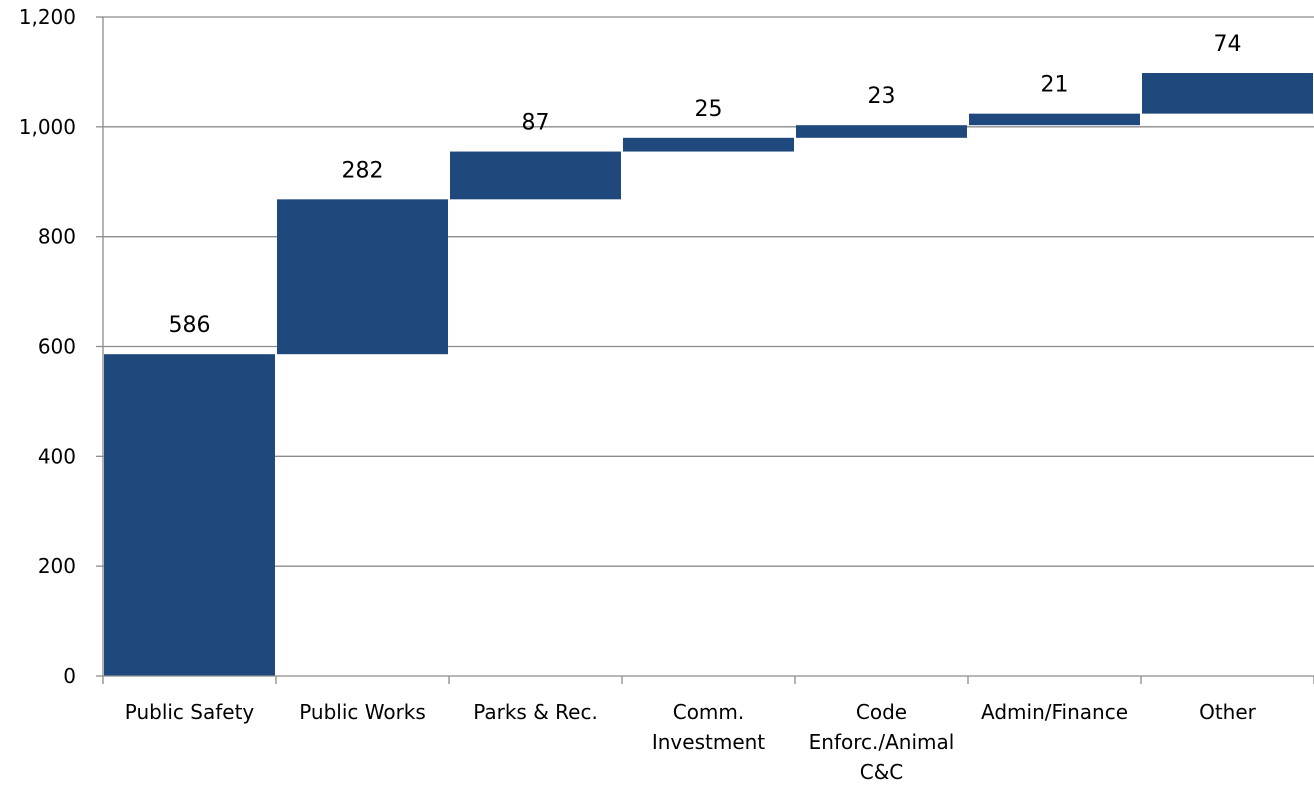 Image resolution: width=1314 pixels, height=794 pixels. What do you see at coordinates (881, 712) in the screenshot?
I see `x-category-line: Code` at bounding box center [881, 712].